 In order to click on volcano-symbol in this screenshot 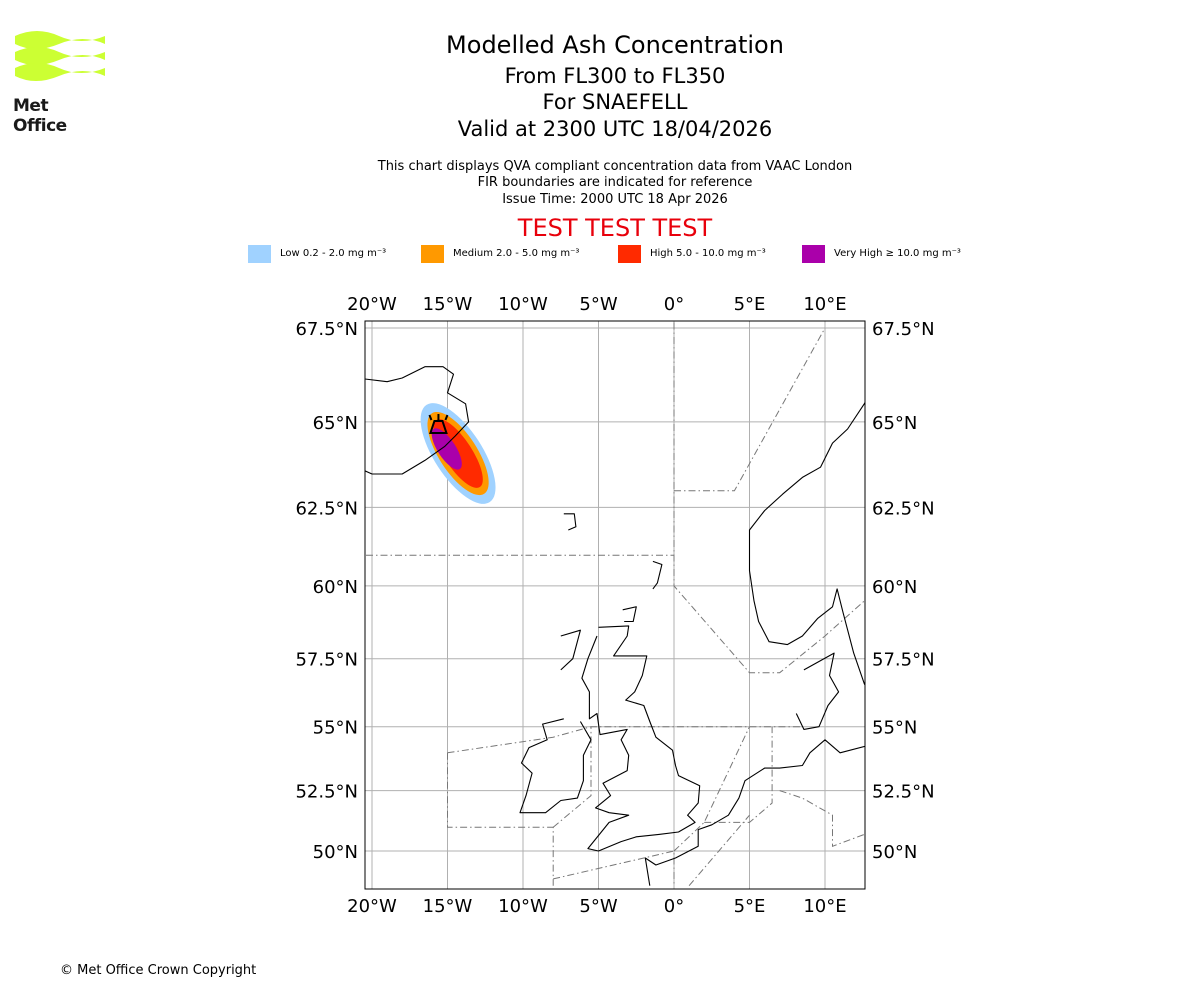, I will do `click(438, 423)`.